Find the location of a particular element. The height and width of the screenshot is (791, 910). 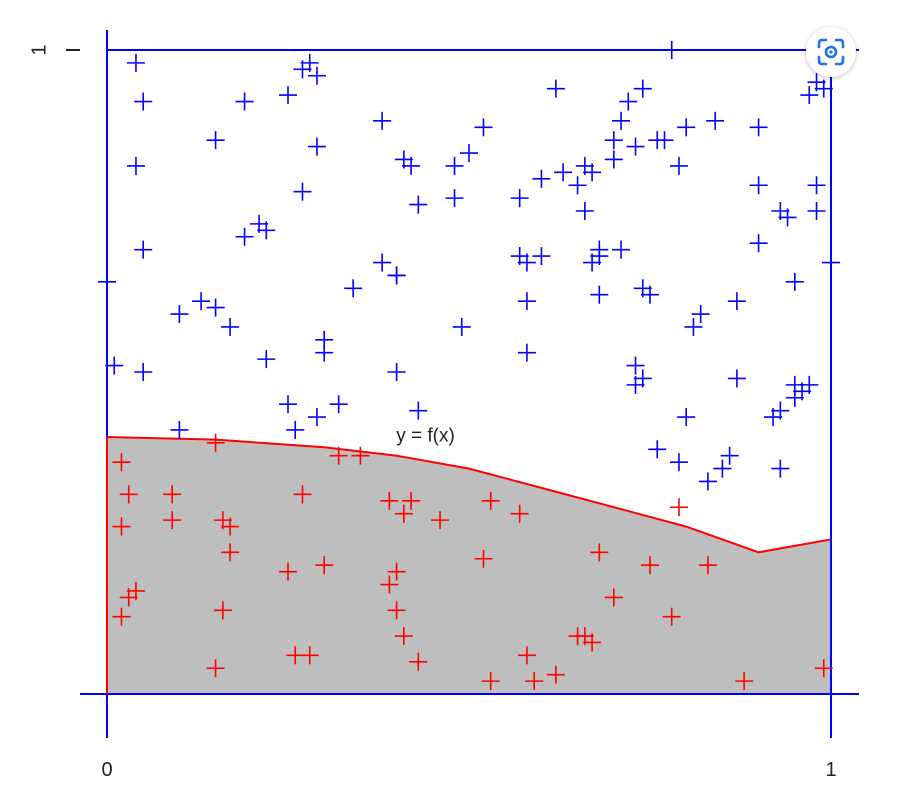

x-tick-label: 1 is located at coordinates (830, 770).